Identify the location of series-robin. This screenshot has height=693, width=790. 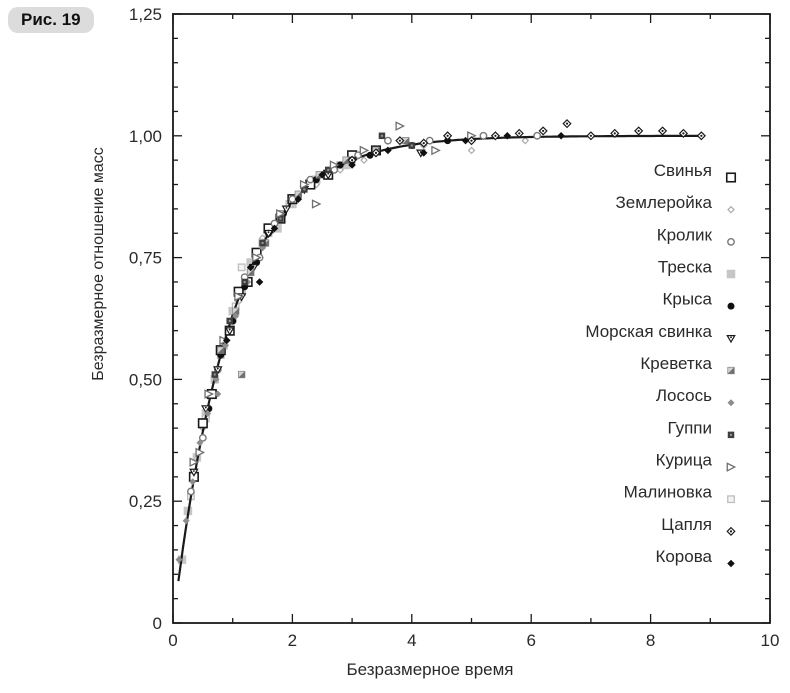
(266, 331).